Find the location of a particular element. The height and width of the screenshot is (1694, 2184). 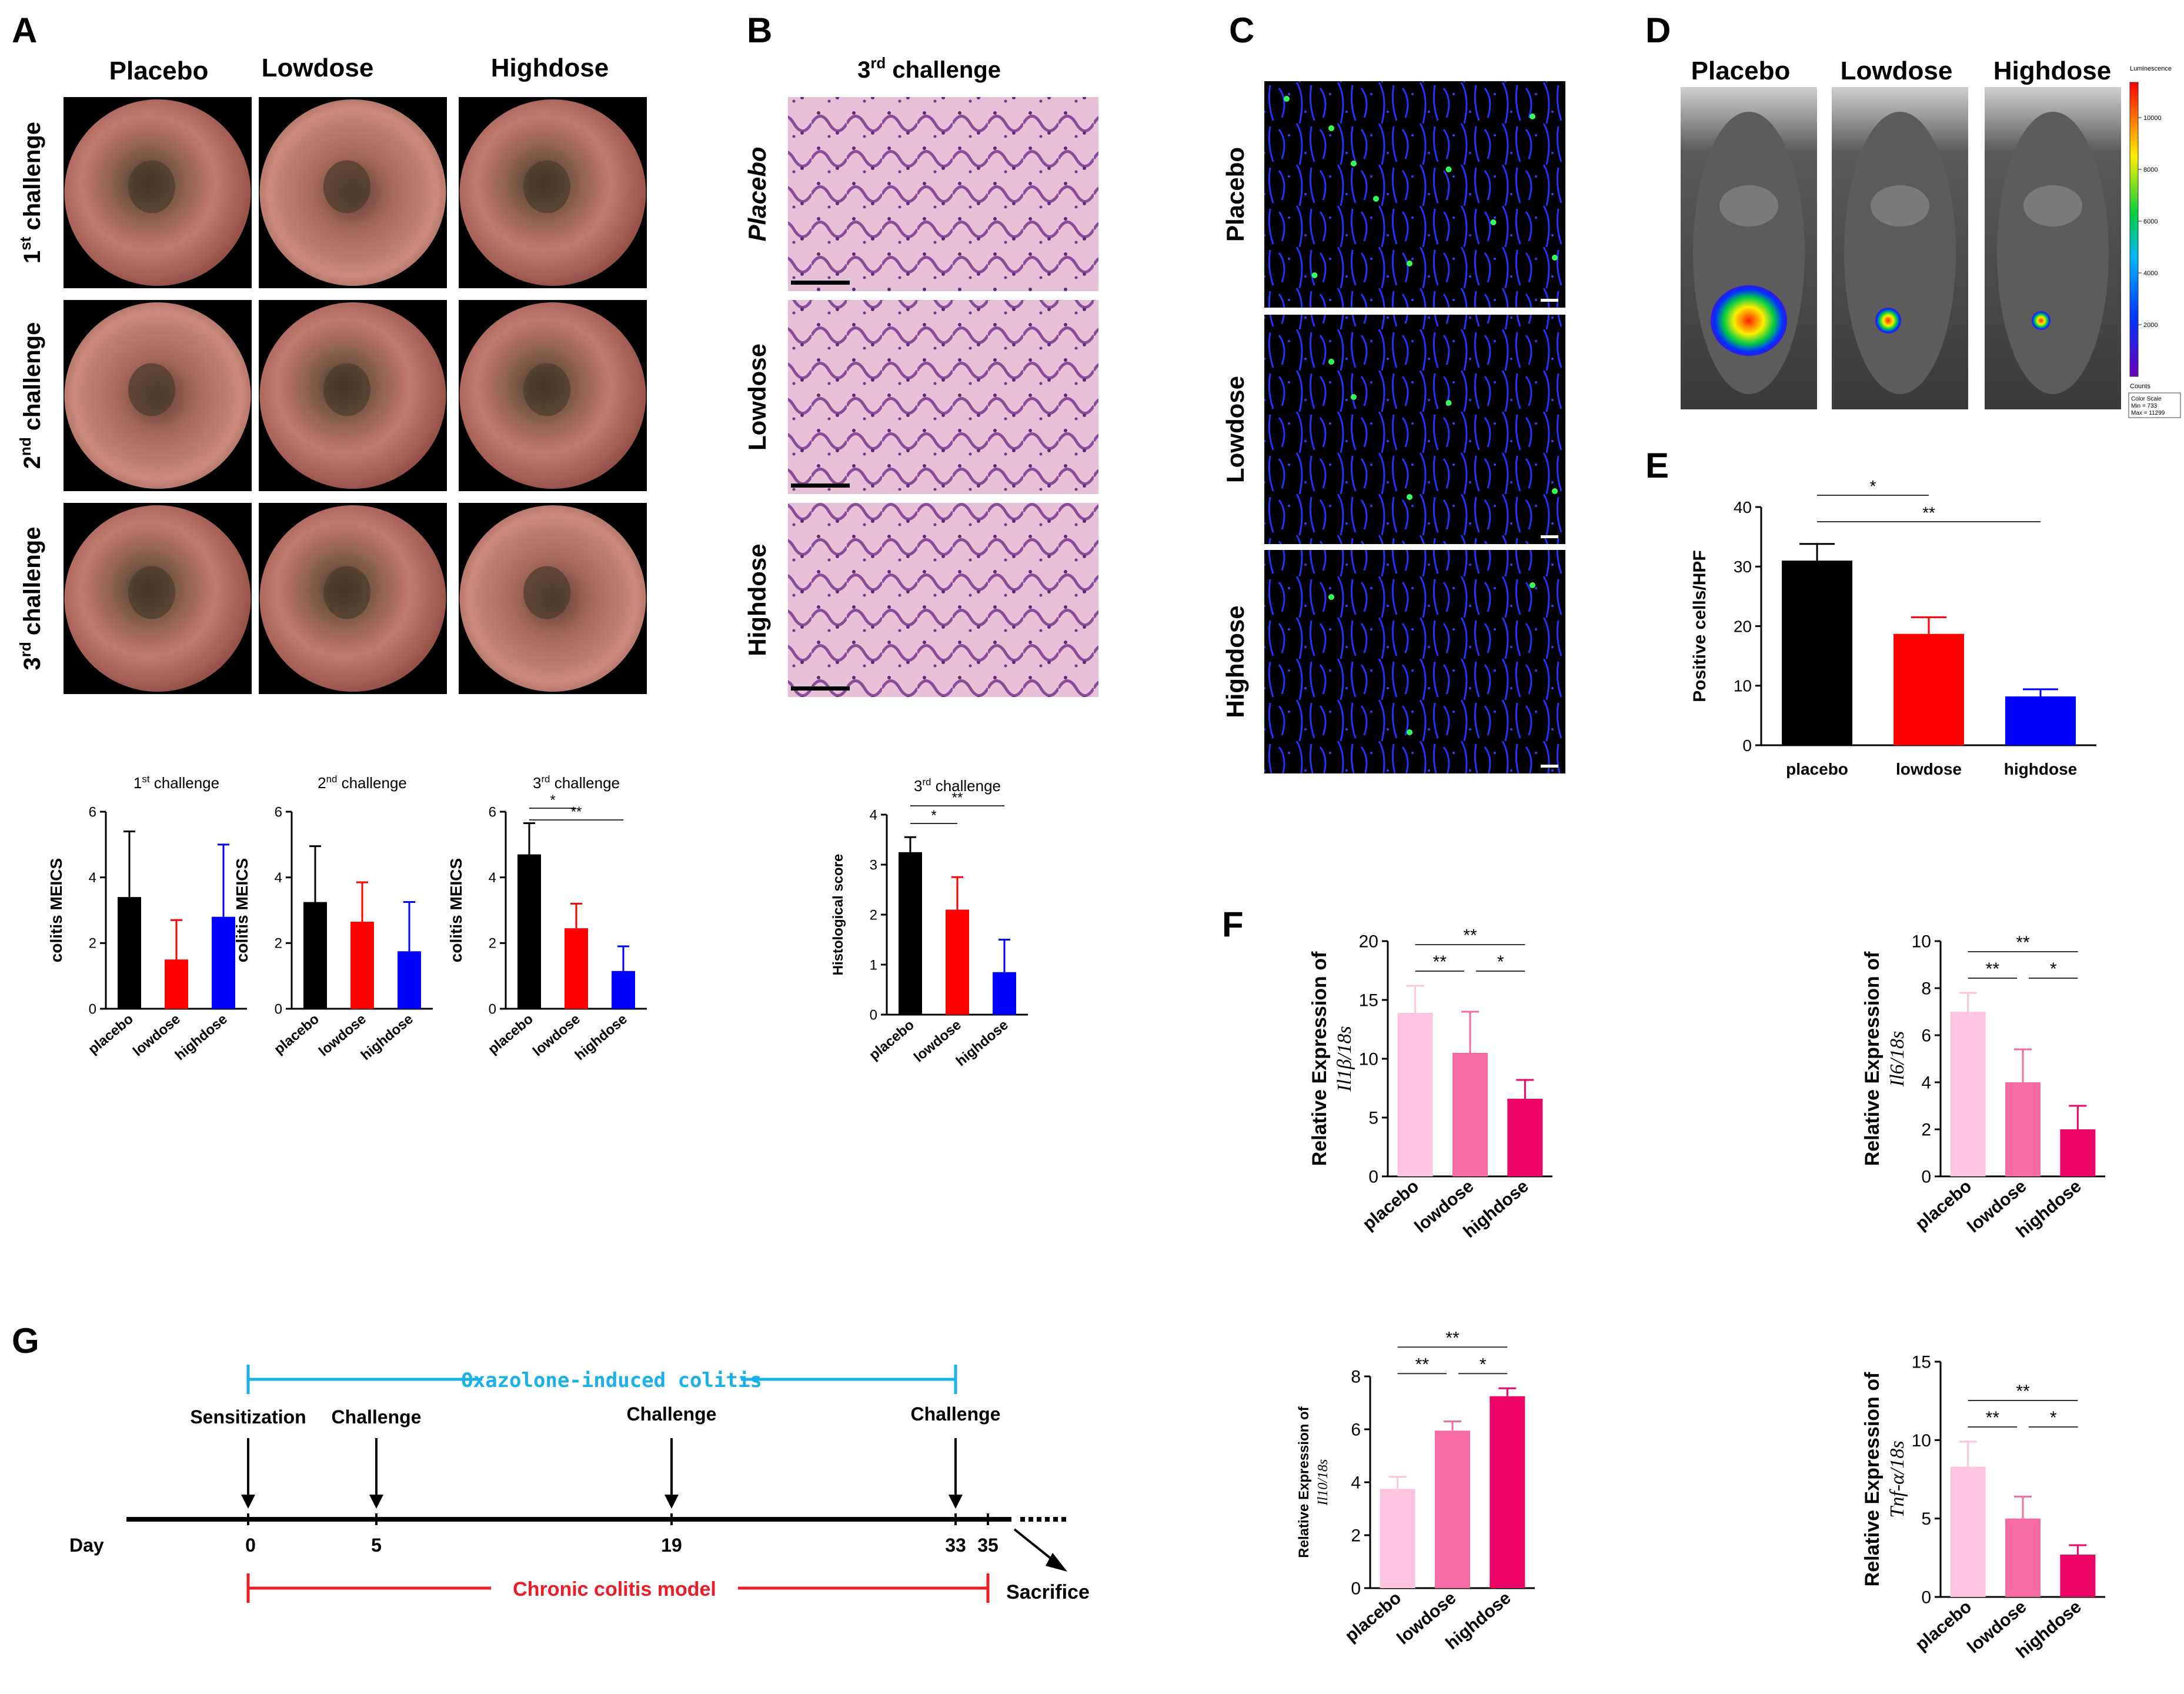

colorbar-title: Luminescence is located at coordinates (2151, 68).